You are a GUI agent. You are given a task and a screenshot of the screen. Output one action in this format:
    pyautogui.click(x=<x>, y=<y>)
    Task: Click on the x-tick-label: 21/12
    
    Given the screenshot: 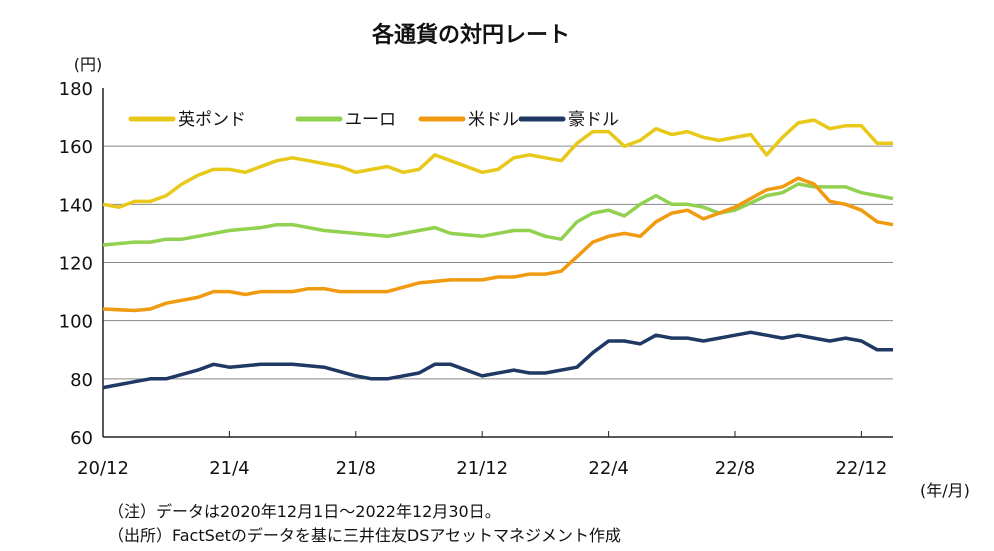 What is the action you would take?
    pyautogui.click(x=482, y=468)
    